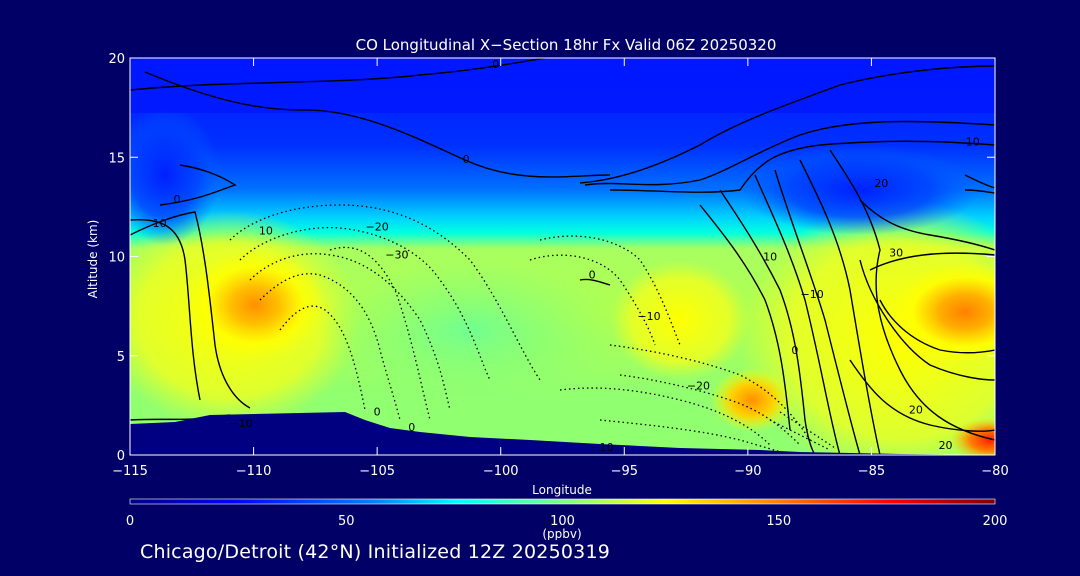 This screenshot has width=1080, height=576. What do you see at coordinates (562, 433) in the screenshot?
I see `terrain` at bounding box center [562, 433].